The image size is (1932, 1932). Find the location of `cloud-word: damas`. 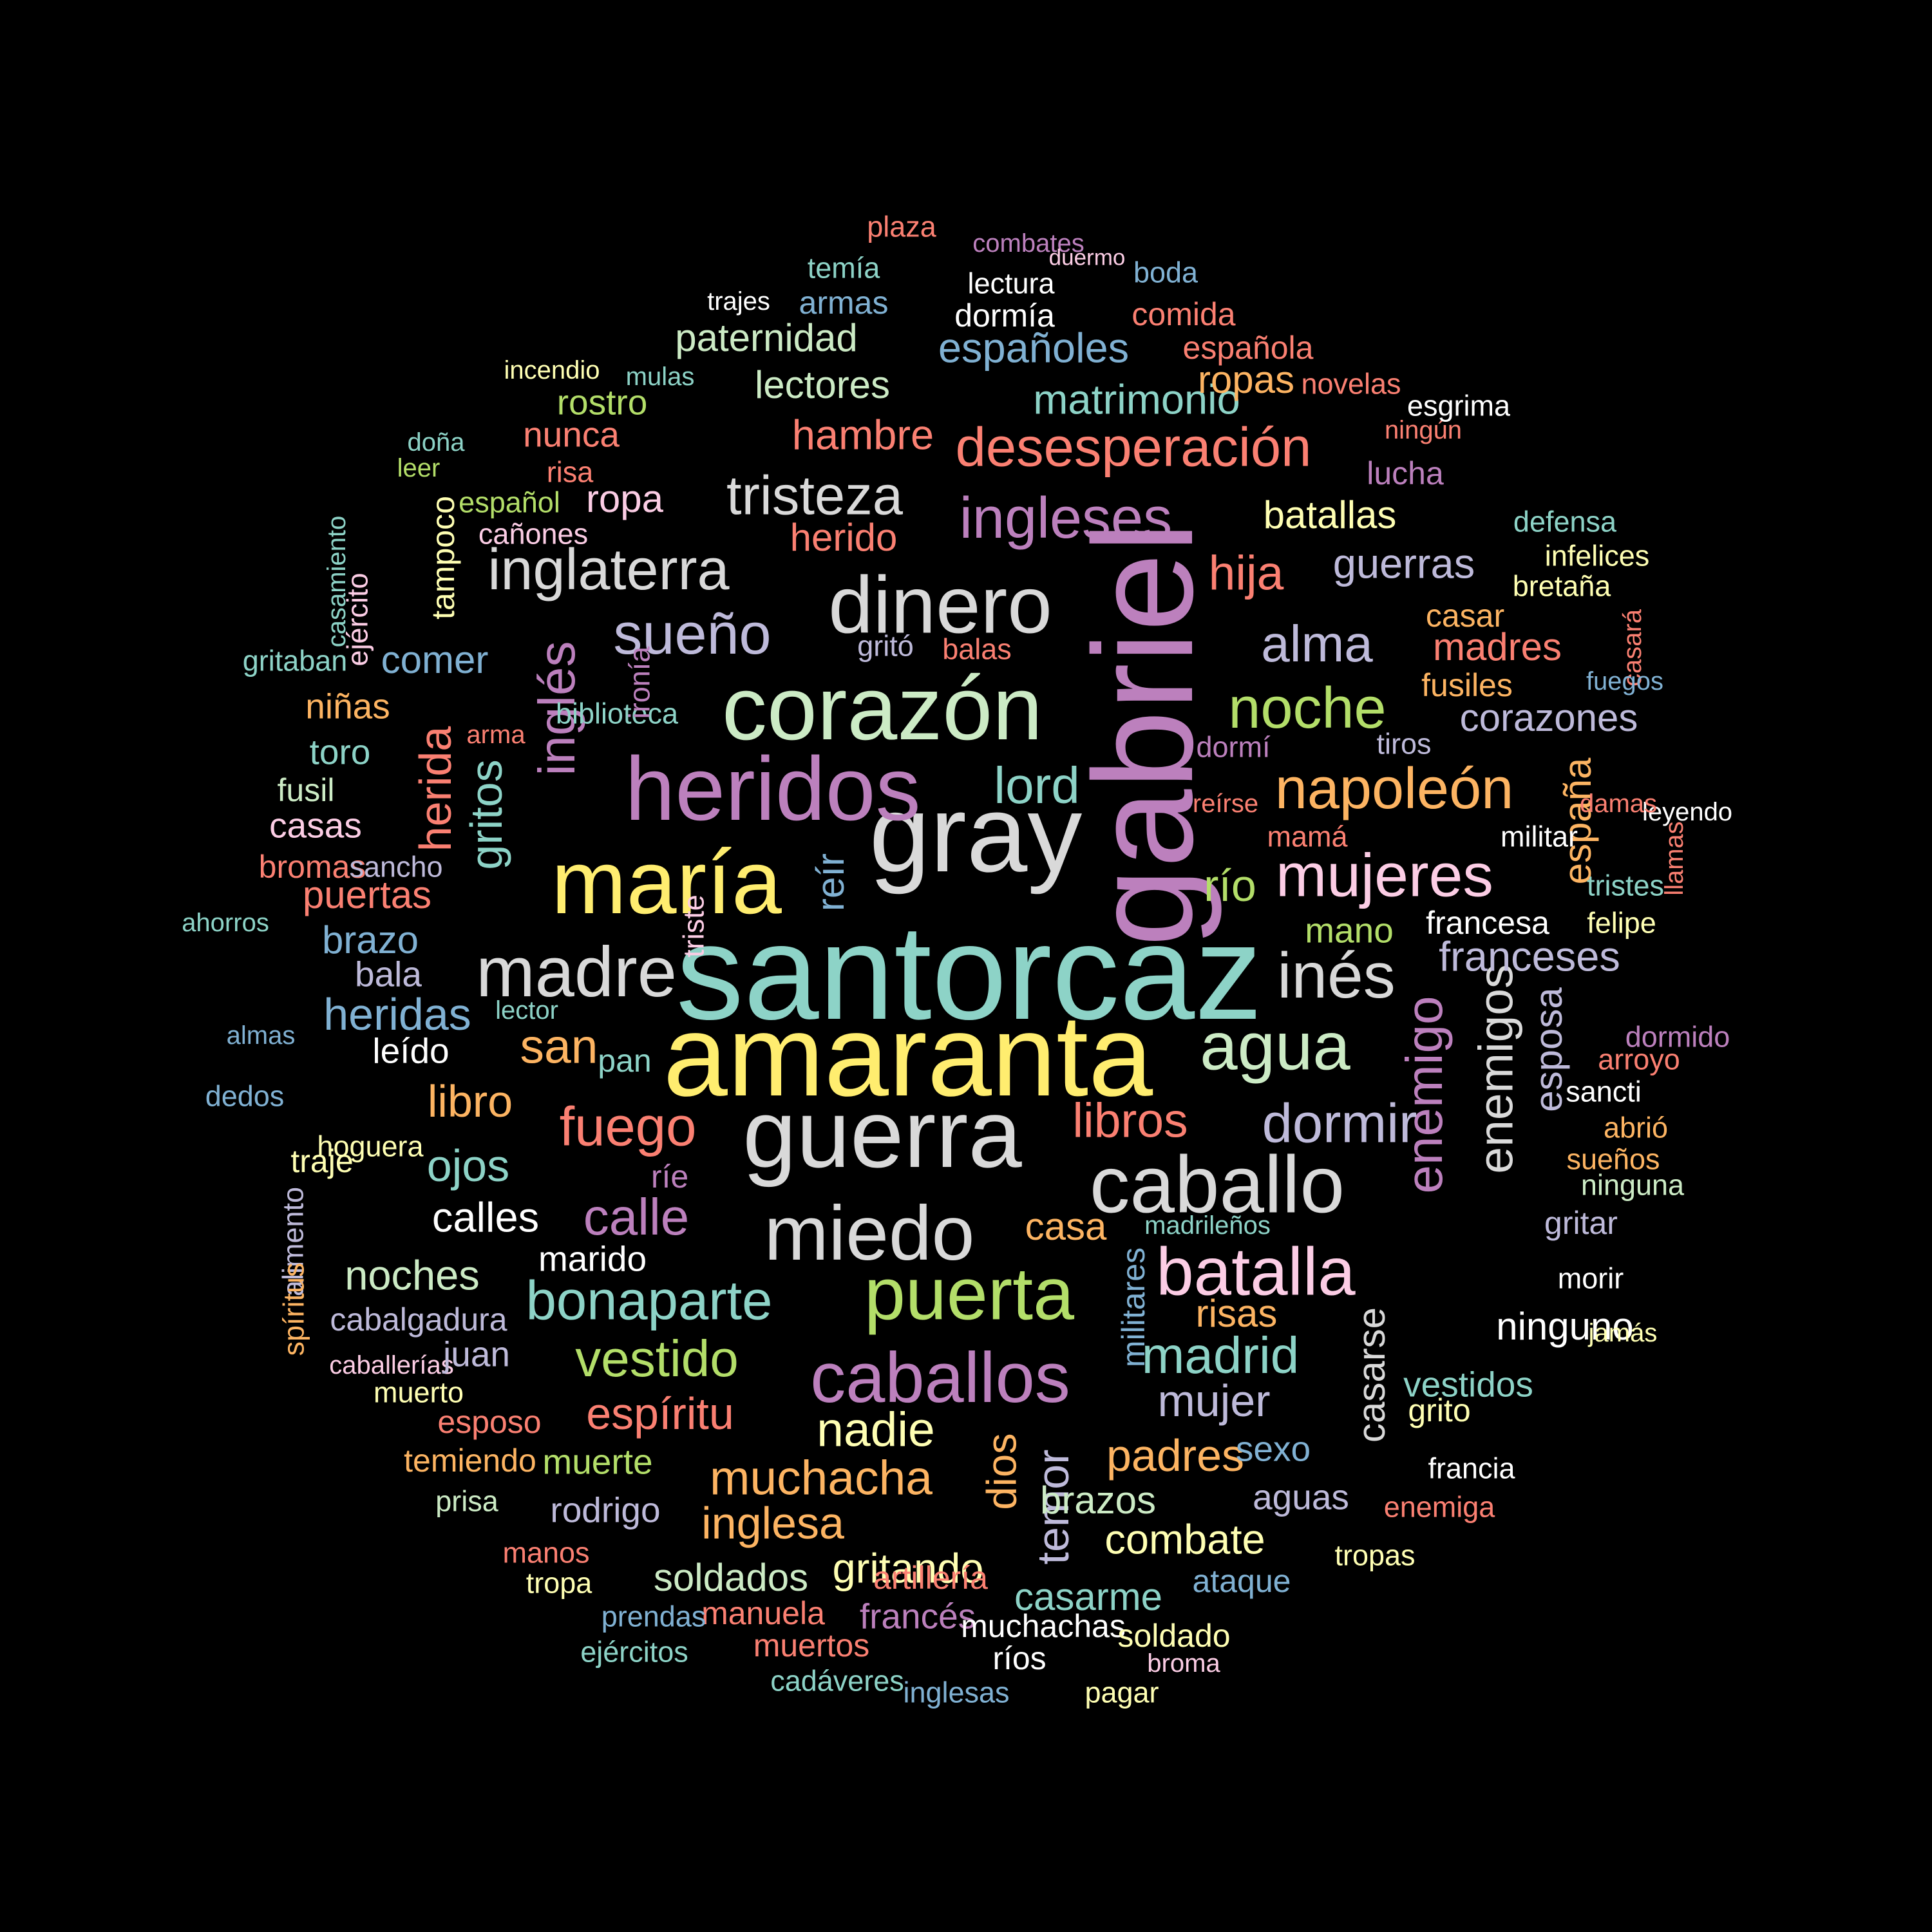

cloud-word: damas is located at coordinates (1618, 804).